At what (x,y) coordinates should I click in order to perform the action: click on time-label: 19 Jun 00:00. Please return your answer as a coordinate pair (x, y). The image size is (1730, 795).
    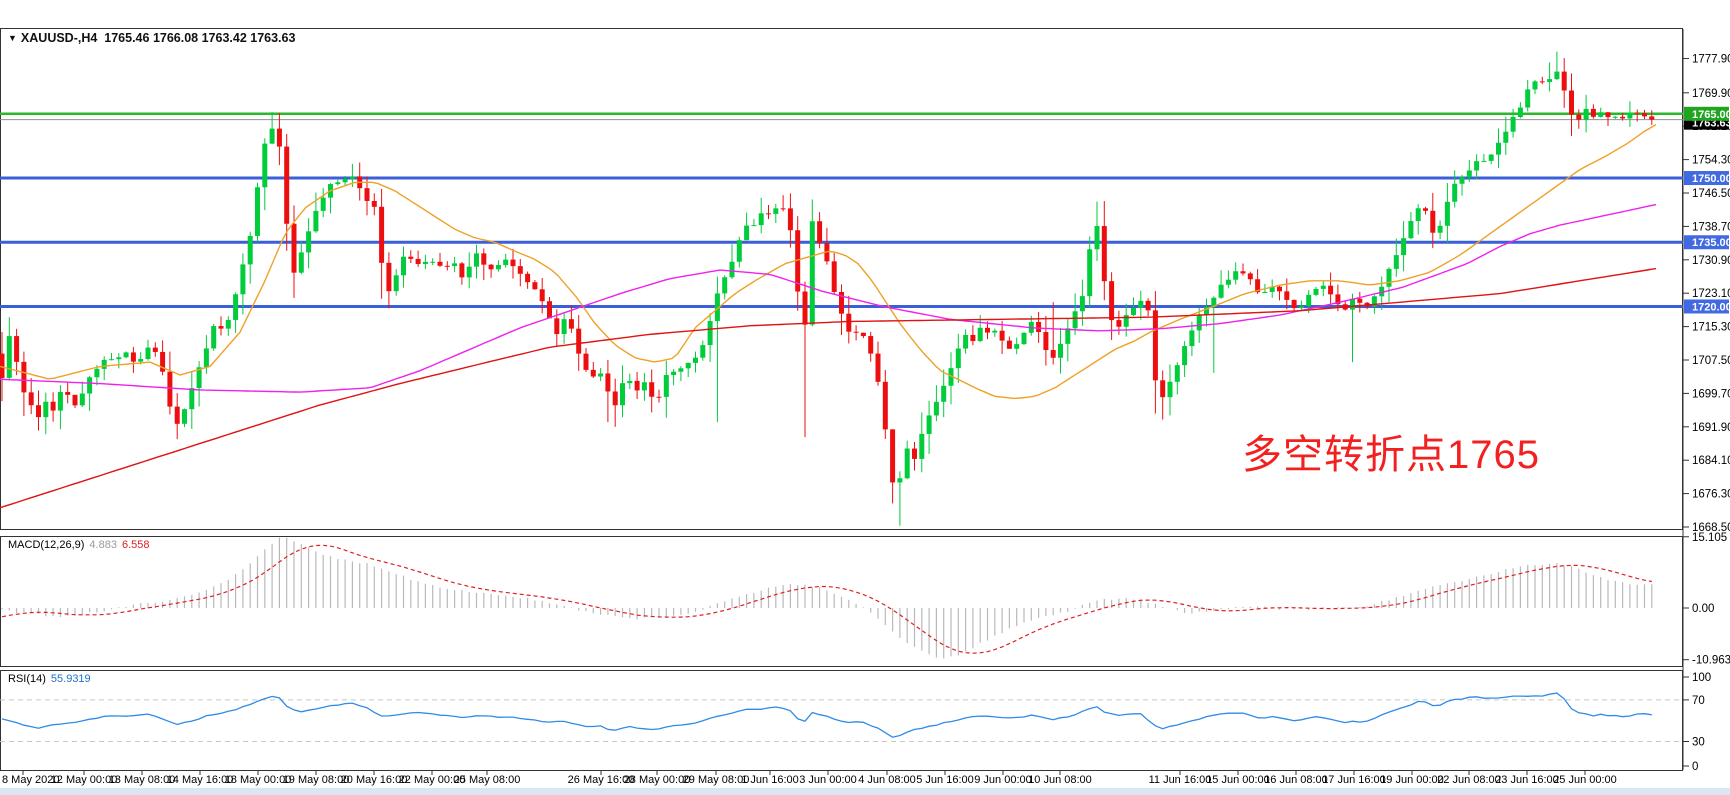
    Looking at the image, I should click on (1412, 780).